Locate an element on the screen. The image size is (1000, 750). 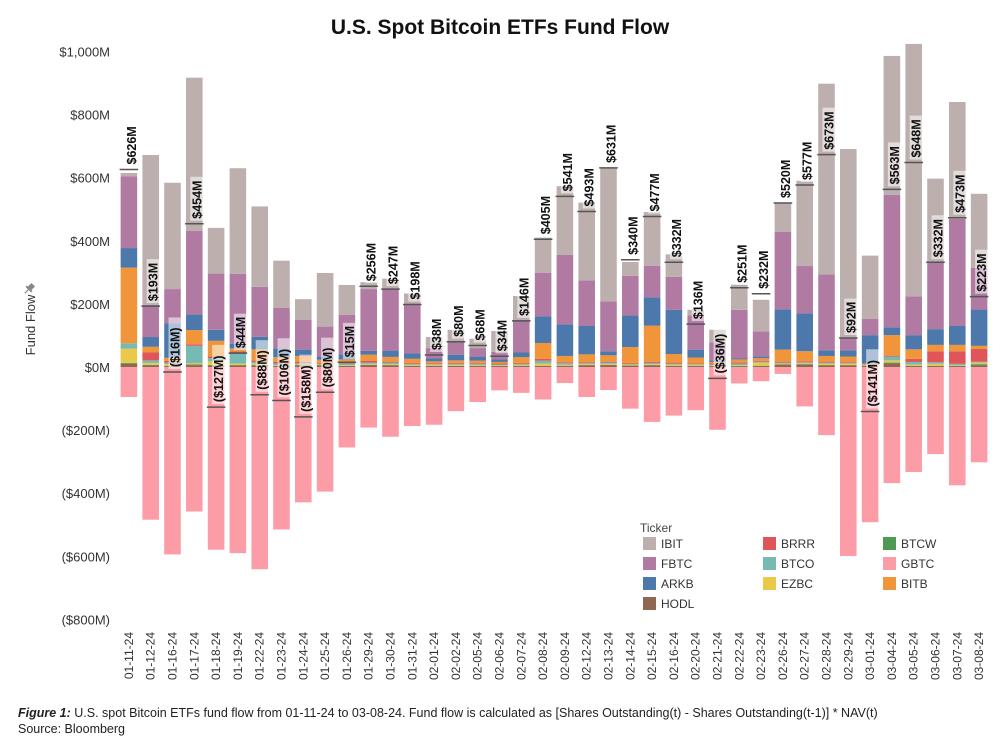
x-tick-label: 01-23-24 is located at coordinates (282, 656).